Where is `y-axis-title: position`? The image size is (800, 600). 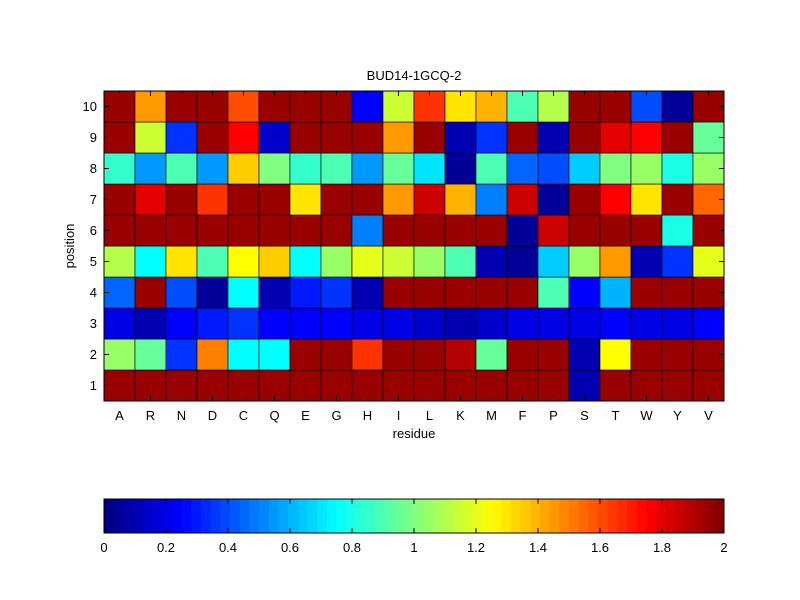
y-axis-title: position is located at coordinates (69, 246).